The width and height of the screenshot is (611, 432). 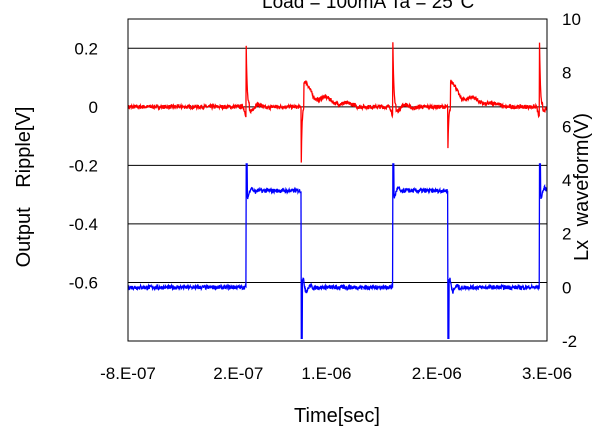 What do you see at coordinates (566, 126) in the screenshot?
I see `y-right-tick-label: 6` at bounding box center [566, 126].